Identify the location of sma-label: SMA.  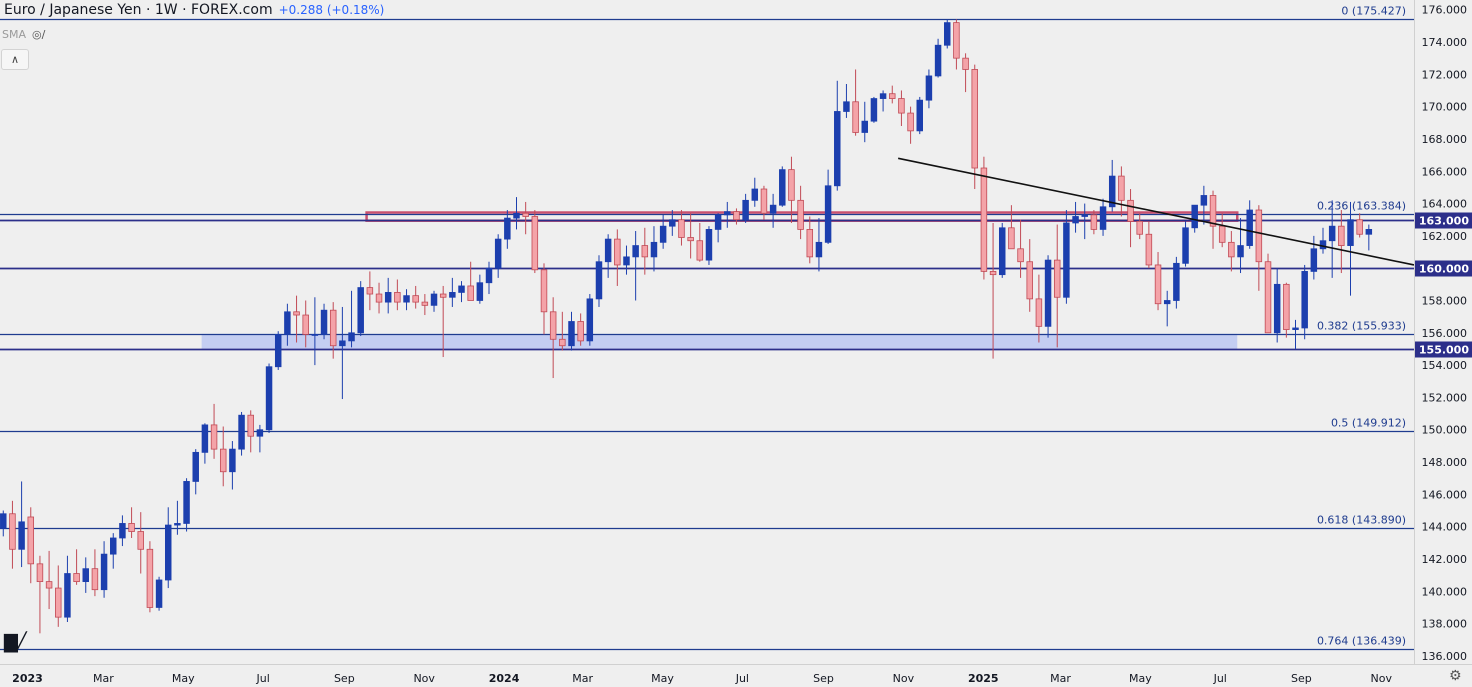
(14, 34).